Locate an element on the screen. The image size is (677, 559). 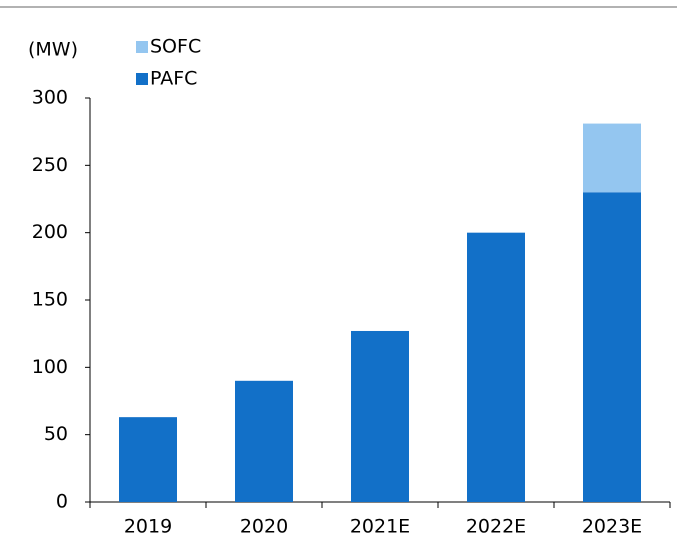
legend-label: PAFC is located at coordinates (173, 79).